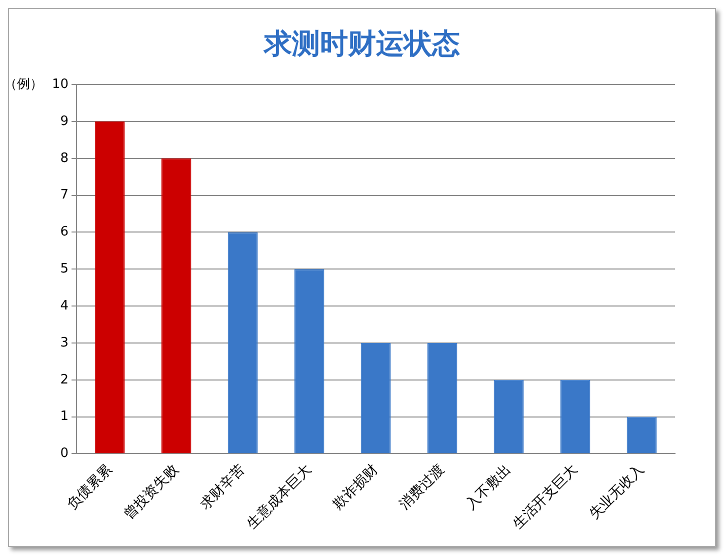  I want to click on x-tick-label: 消费过渡, so click(422, 487).